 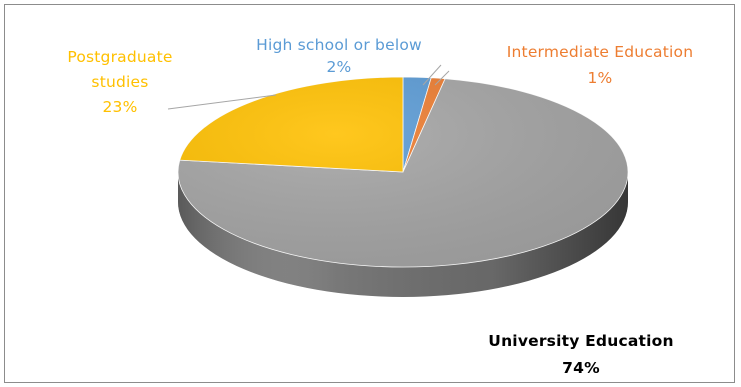 I want to click on category-label-postgraduate-studies-2: studies, so click(x=119, y=82).